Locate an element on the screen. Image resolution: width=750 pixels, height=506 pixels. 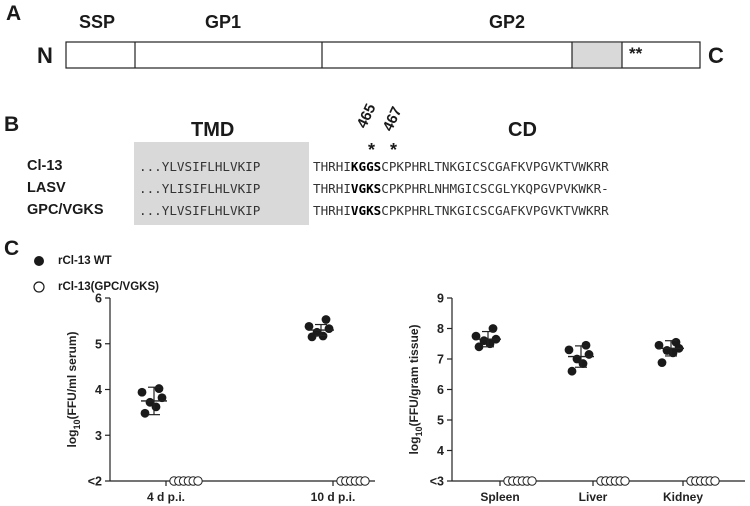
panel-a-letter: A is located at coordinates (14, 13).